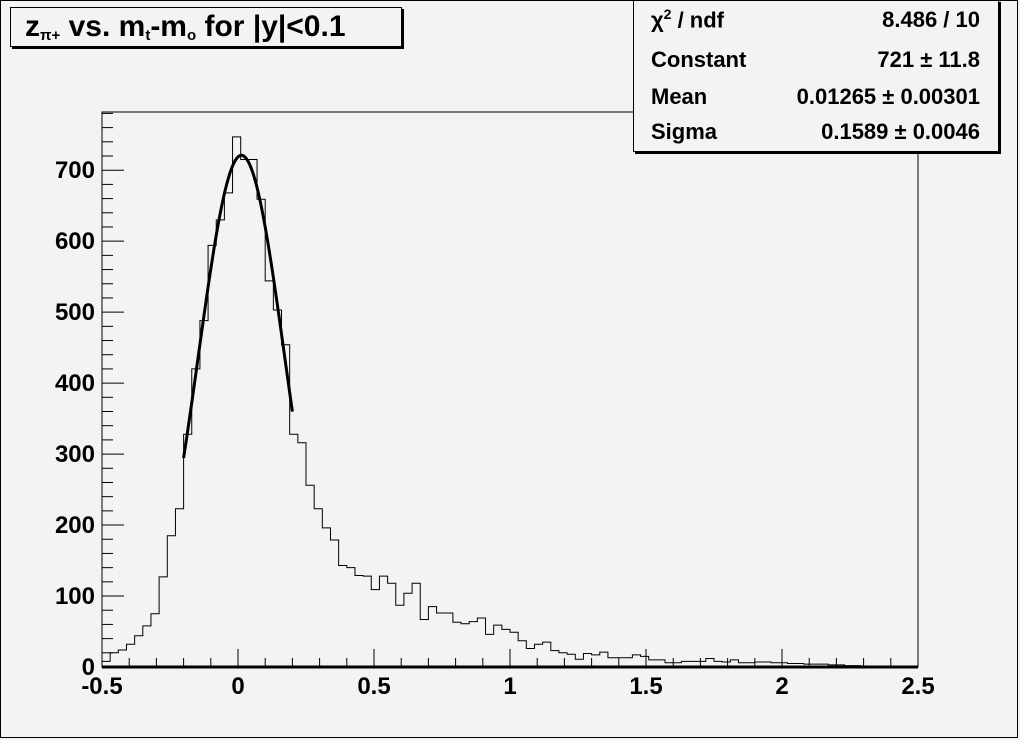 This screenshot has width=1020, height=740. I want to click on y-tick-label: 700, so click(75, 170).